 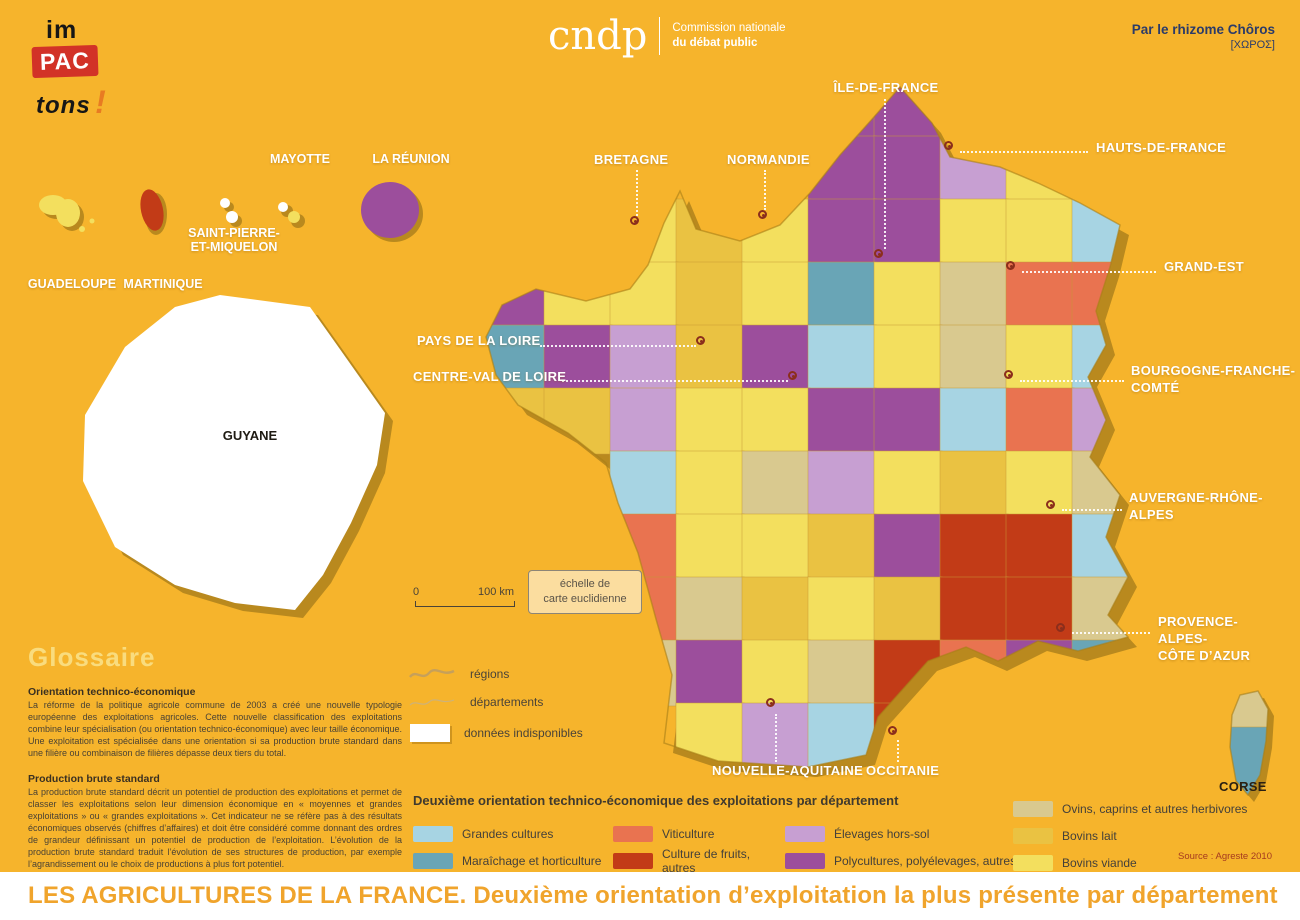 I want to click on cndp-acronym: cndp, so click(x=598, y=36).